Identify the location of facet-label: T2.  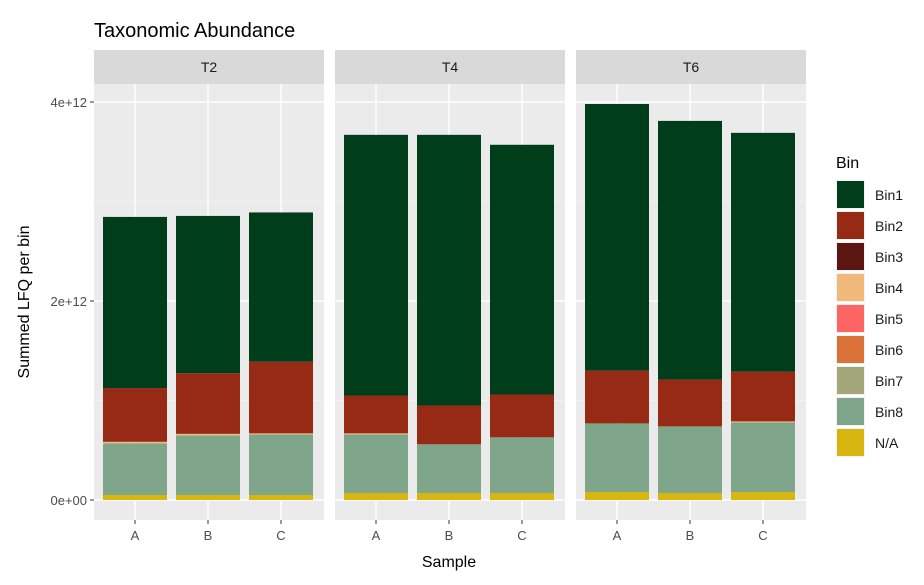
(209, 67).